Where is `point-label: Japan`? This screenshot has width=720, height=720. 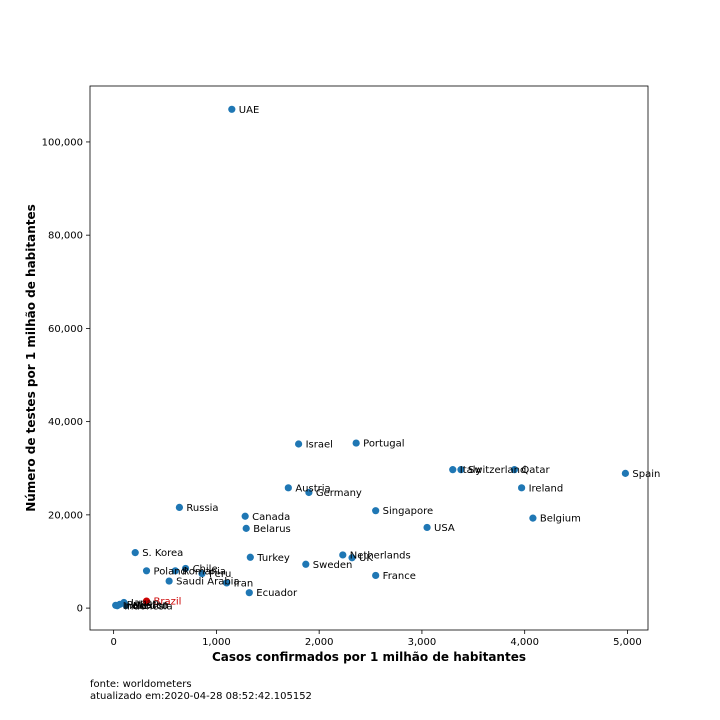 point-label: Japan is located at coordinates (144, 603).